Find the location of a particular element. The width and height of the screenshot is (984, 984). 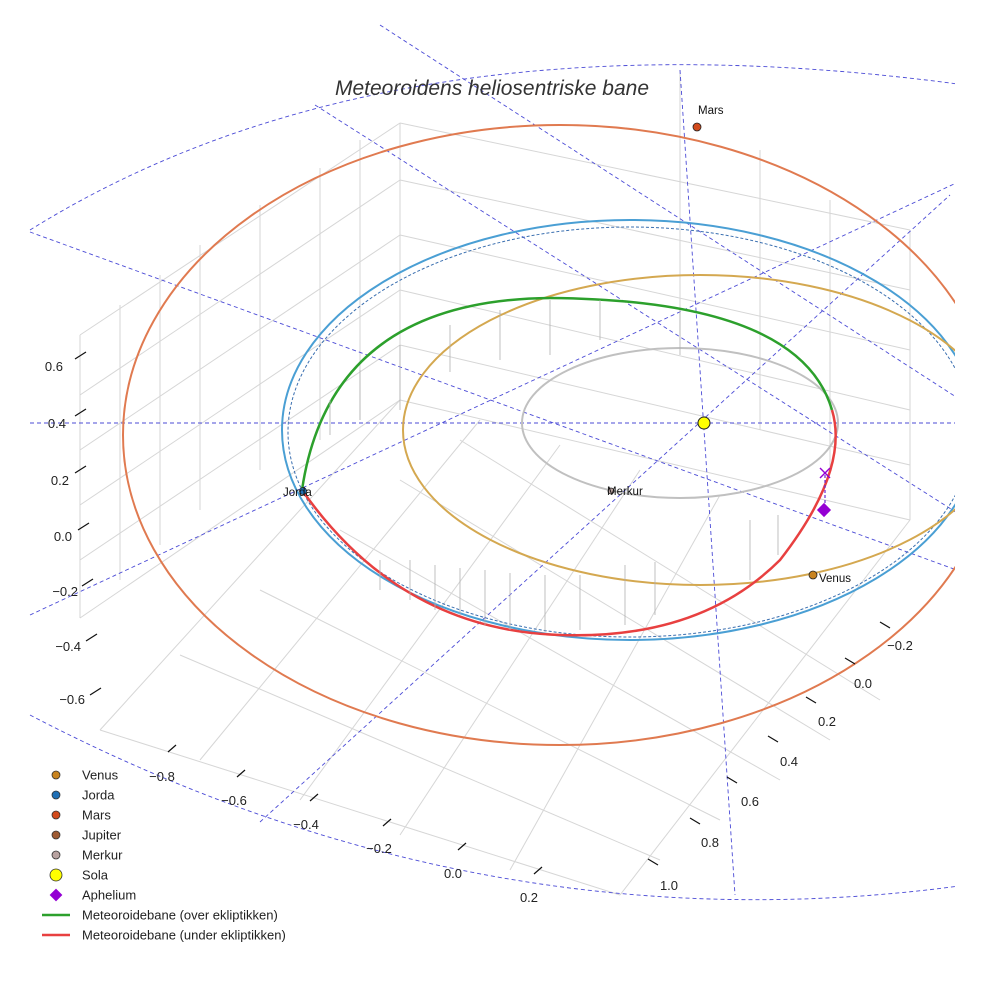

y-tick-label: 1.0 is located at coordinates (669, 885).